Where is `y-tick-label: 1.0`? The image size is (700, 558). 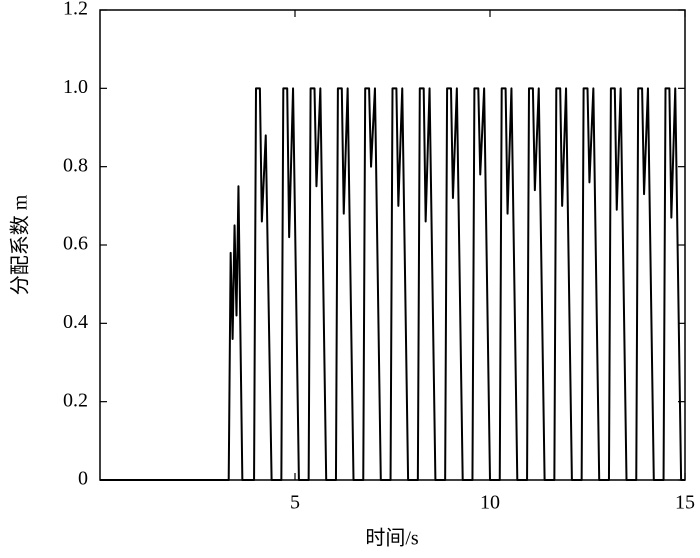 y-tick-label: 1.0 is located at coordinates (75, 87).